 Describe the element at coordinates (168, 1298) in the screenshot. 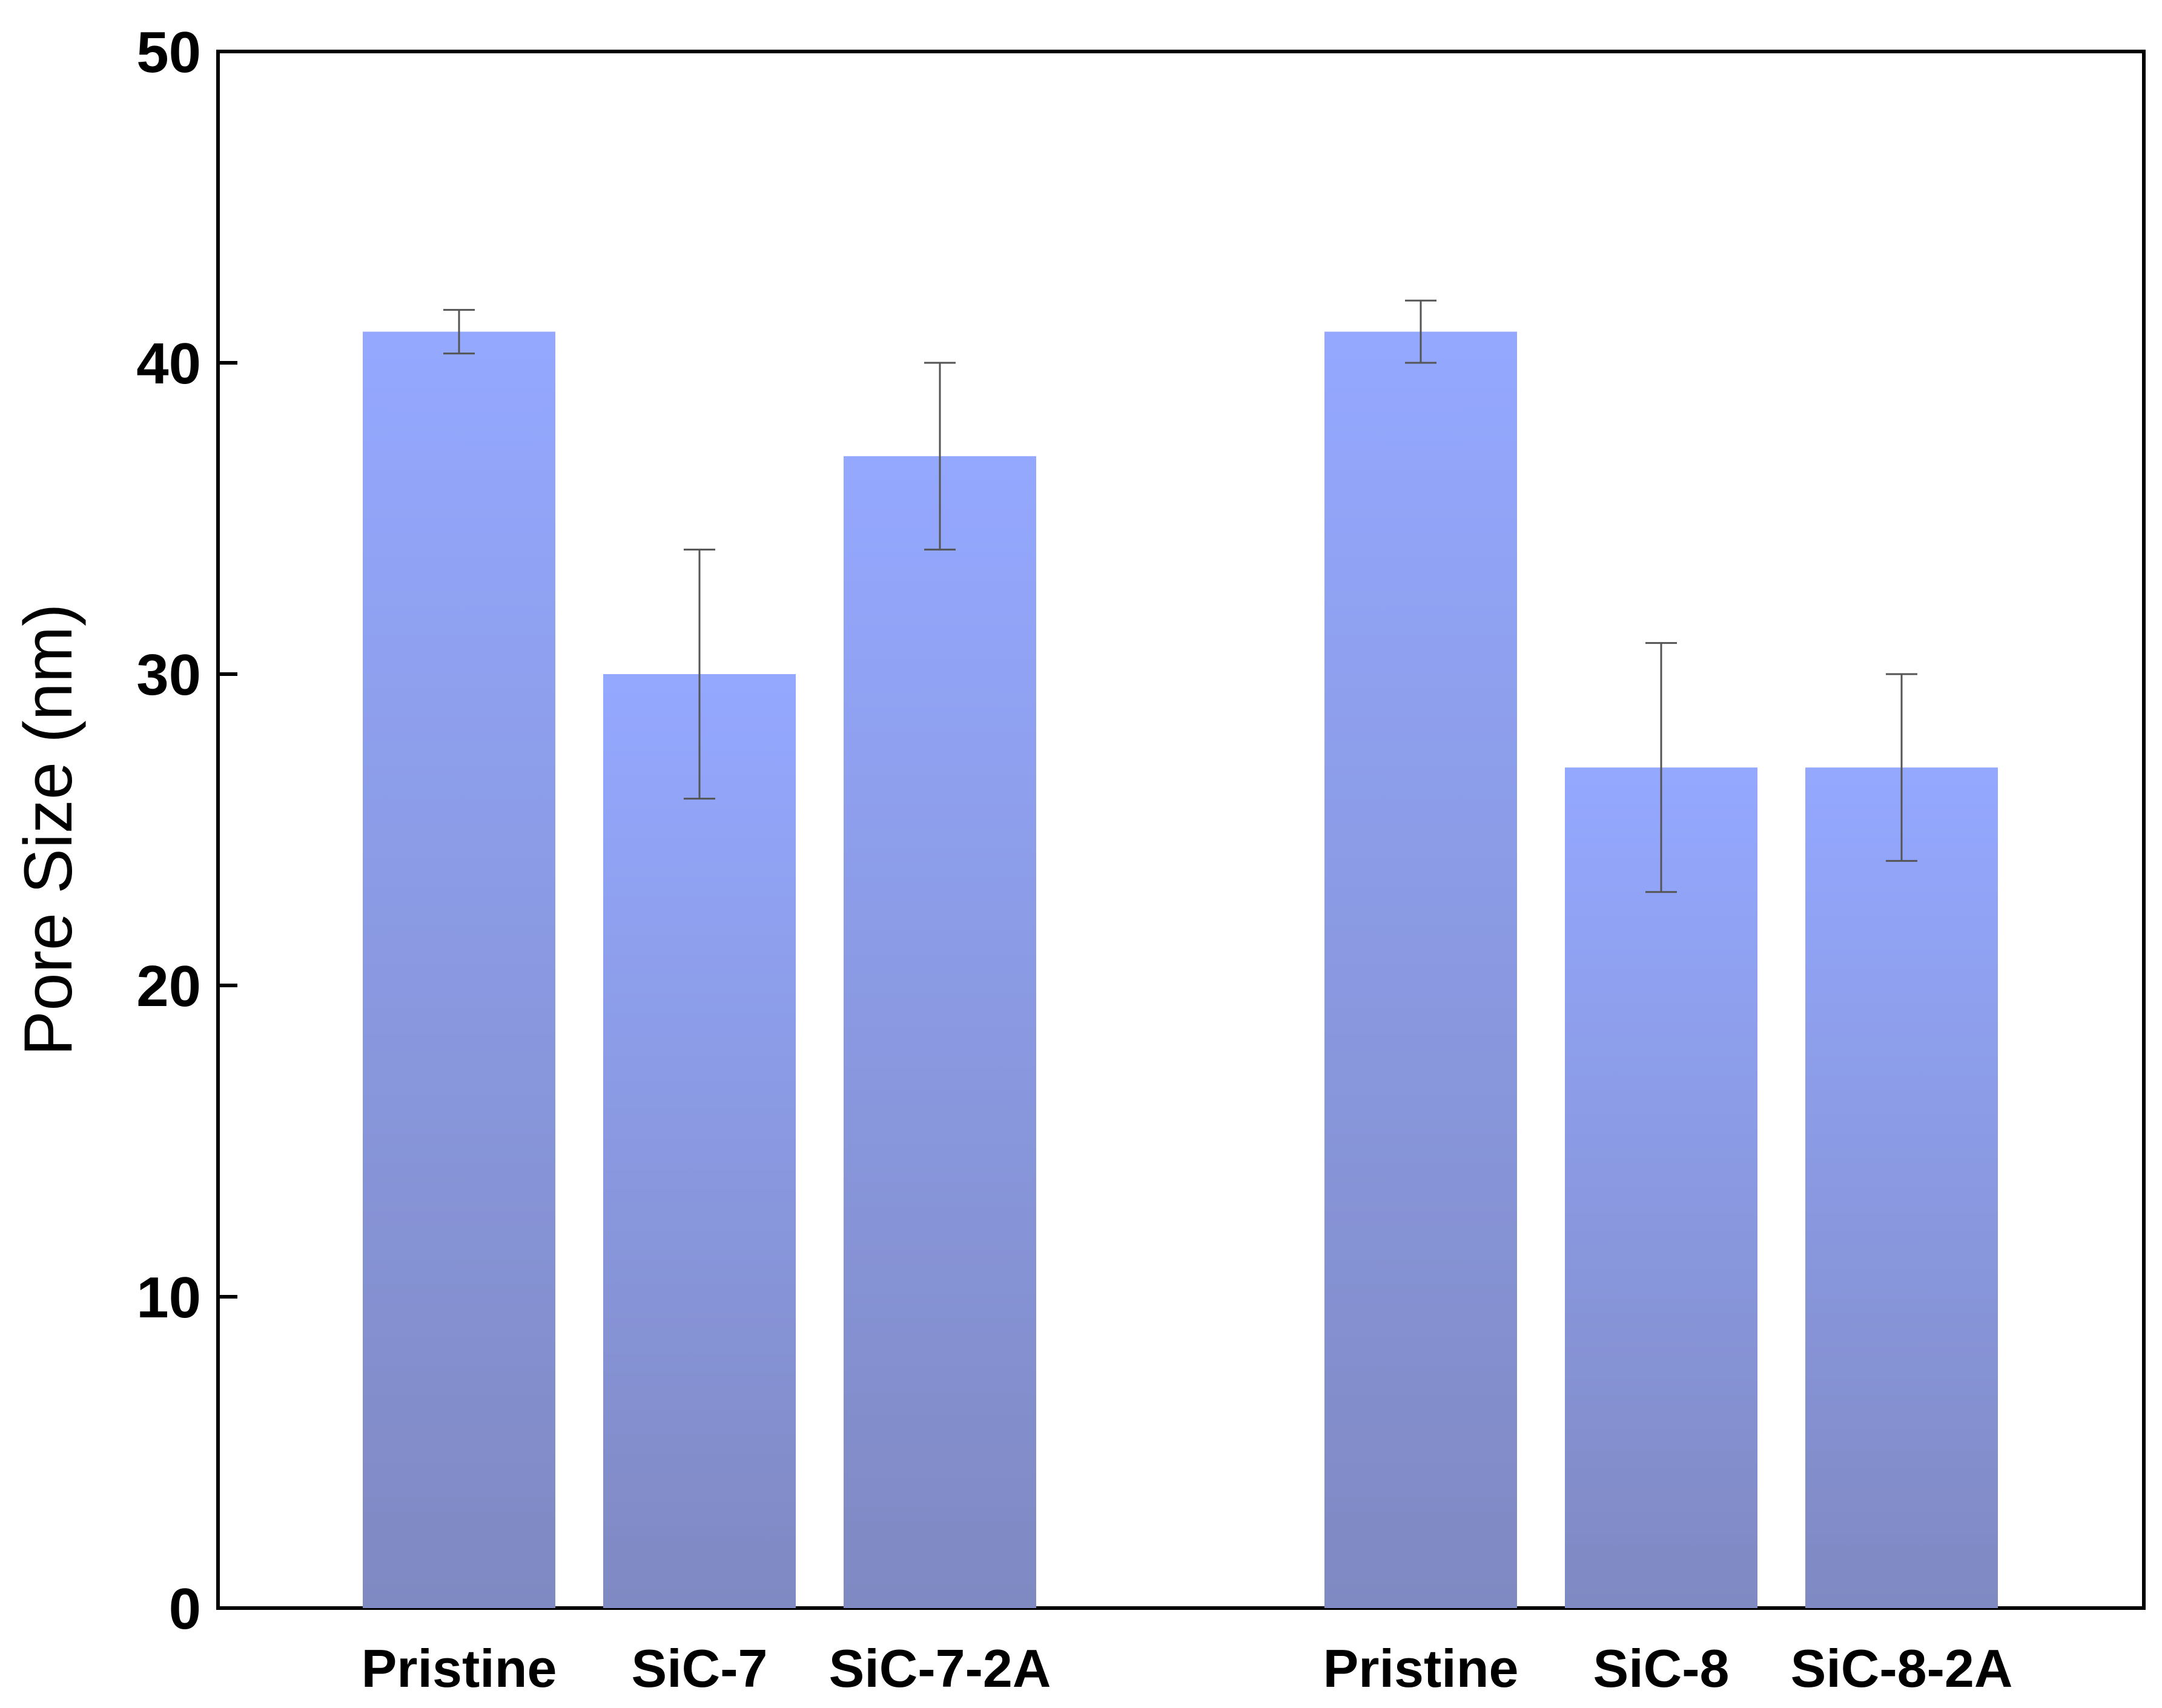

I see `y-tick-label: 10` at that location.